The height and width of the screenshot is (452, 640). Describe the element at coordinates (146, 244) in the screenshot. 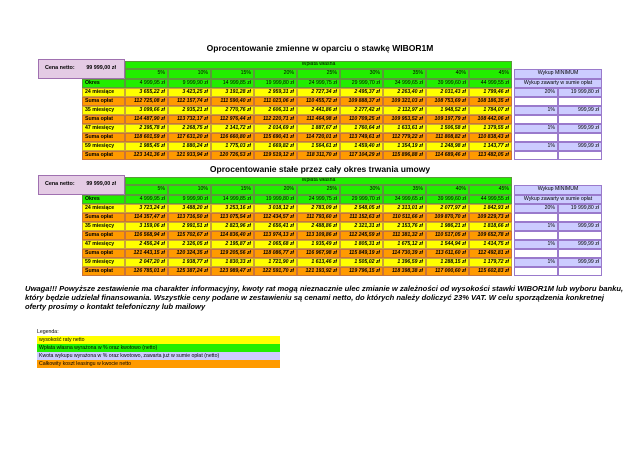

I see `table-cell: 2 456,24 zł` at that location.